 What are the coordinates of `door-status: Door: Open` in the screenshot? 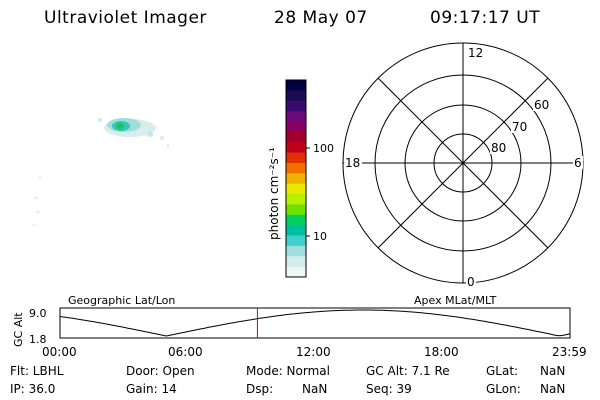 It's located at (160, 371).